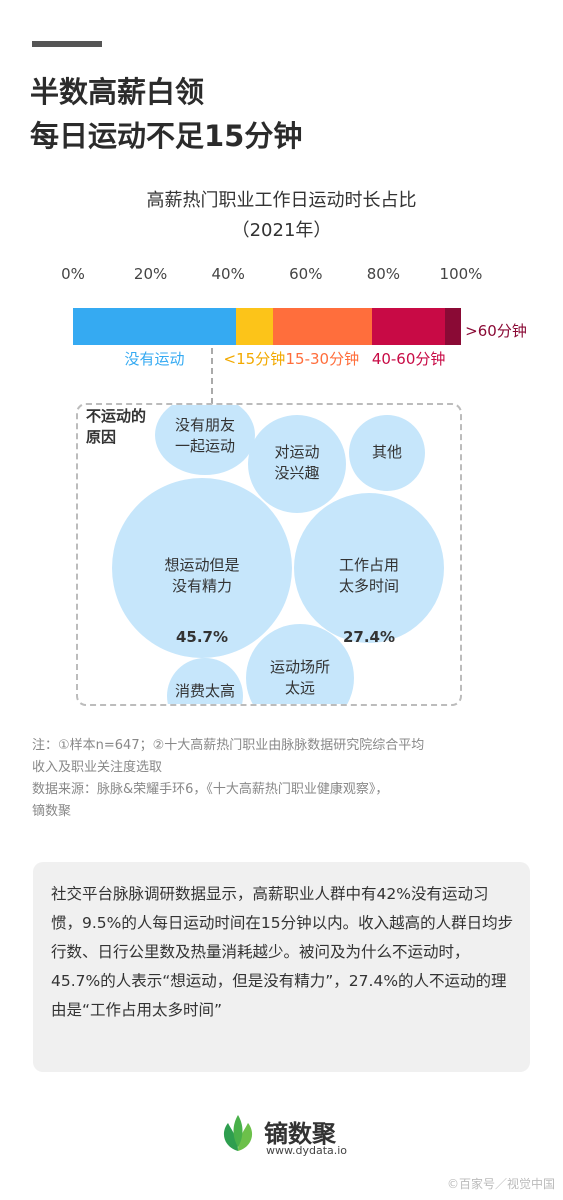  I want to click on chart-title: 高薪热门职业工作日运动时长占比, so click(281, 200).